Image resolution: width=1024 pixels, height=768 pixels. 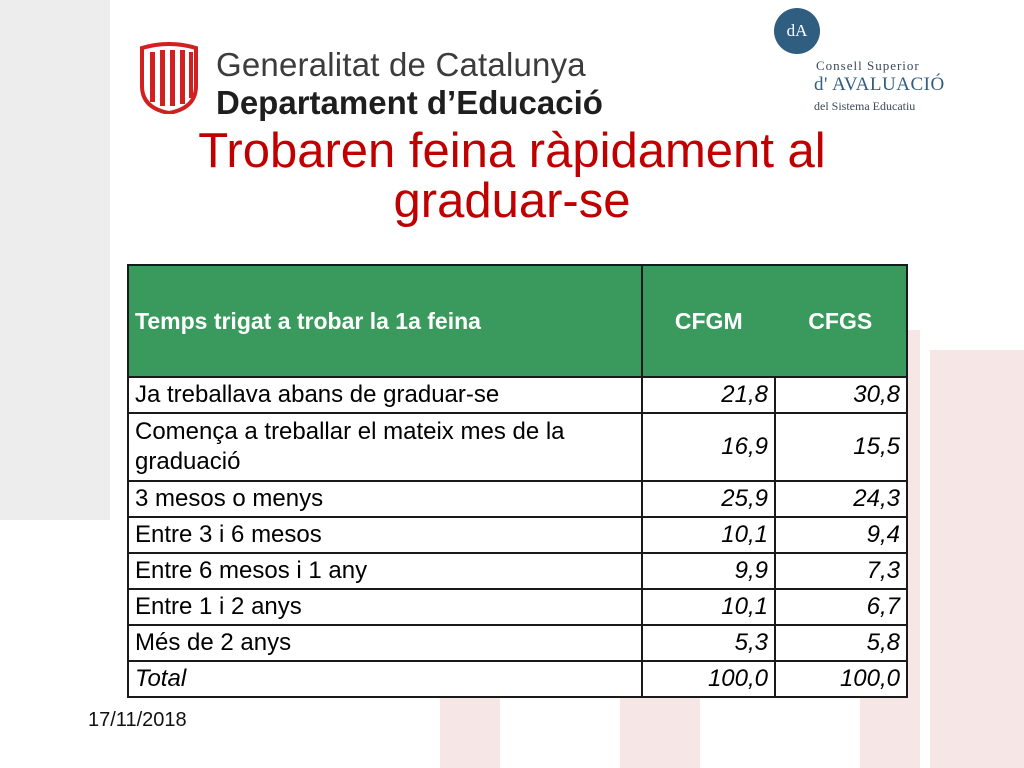 I want to click on header-cfgs: CFGS, so click(x=840, y=320).